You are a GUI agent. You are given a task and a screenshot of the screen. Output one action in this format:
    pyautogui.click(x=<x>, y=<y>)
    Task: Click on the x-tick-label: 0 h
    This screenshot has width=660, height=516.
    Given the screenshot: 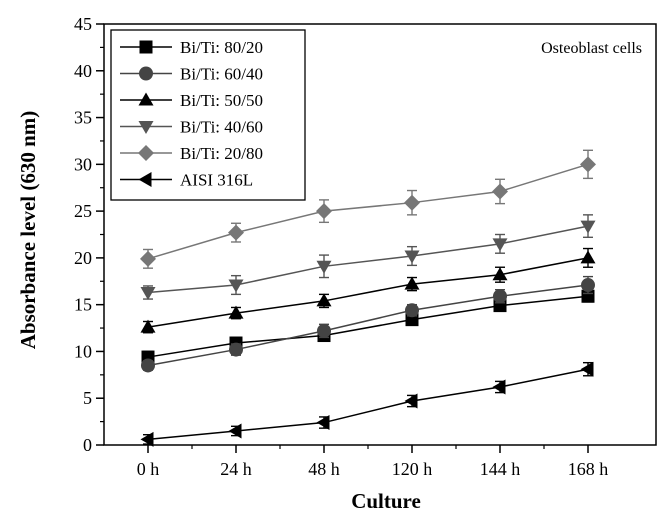 What is the action you would take?
    pyautogui.click(x=148, y=469)
    